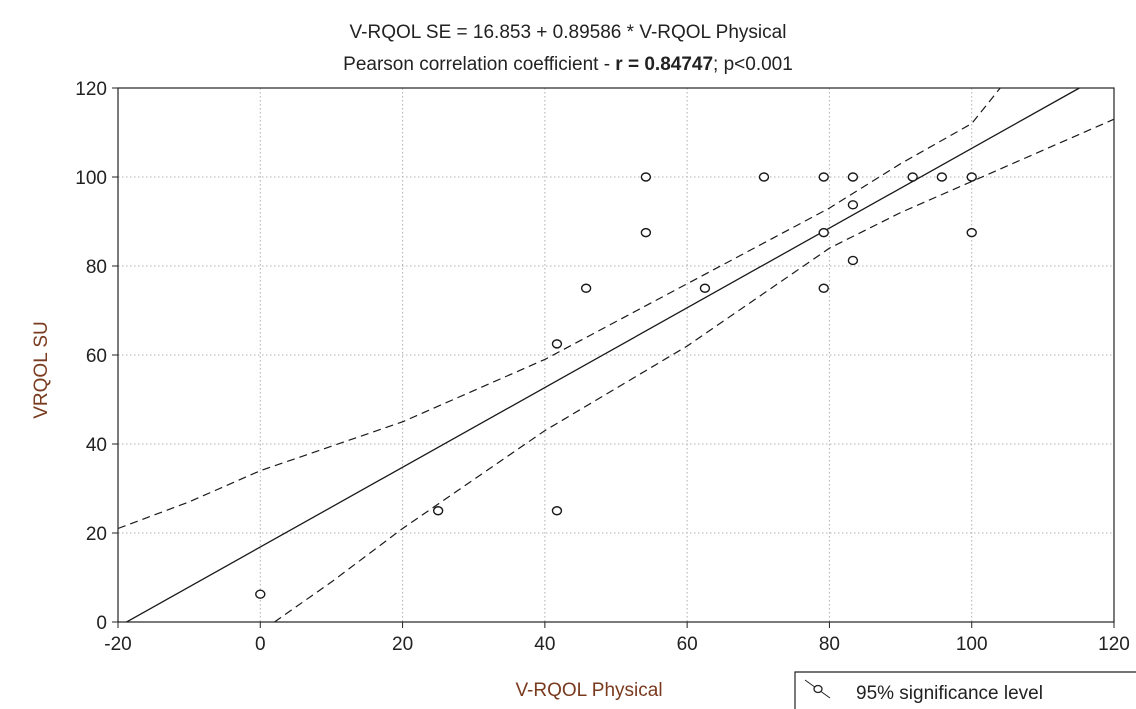 The height and width of the screenshot is (709, 1136). Describe the element at coordinates (260, 644) in the screenshot. I see `x-tick-label: 0` at that location.